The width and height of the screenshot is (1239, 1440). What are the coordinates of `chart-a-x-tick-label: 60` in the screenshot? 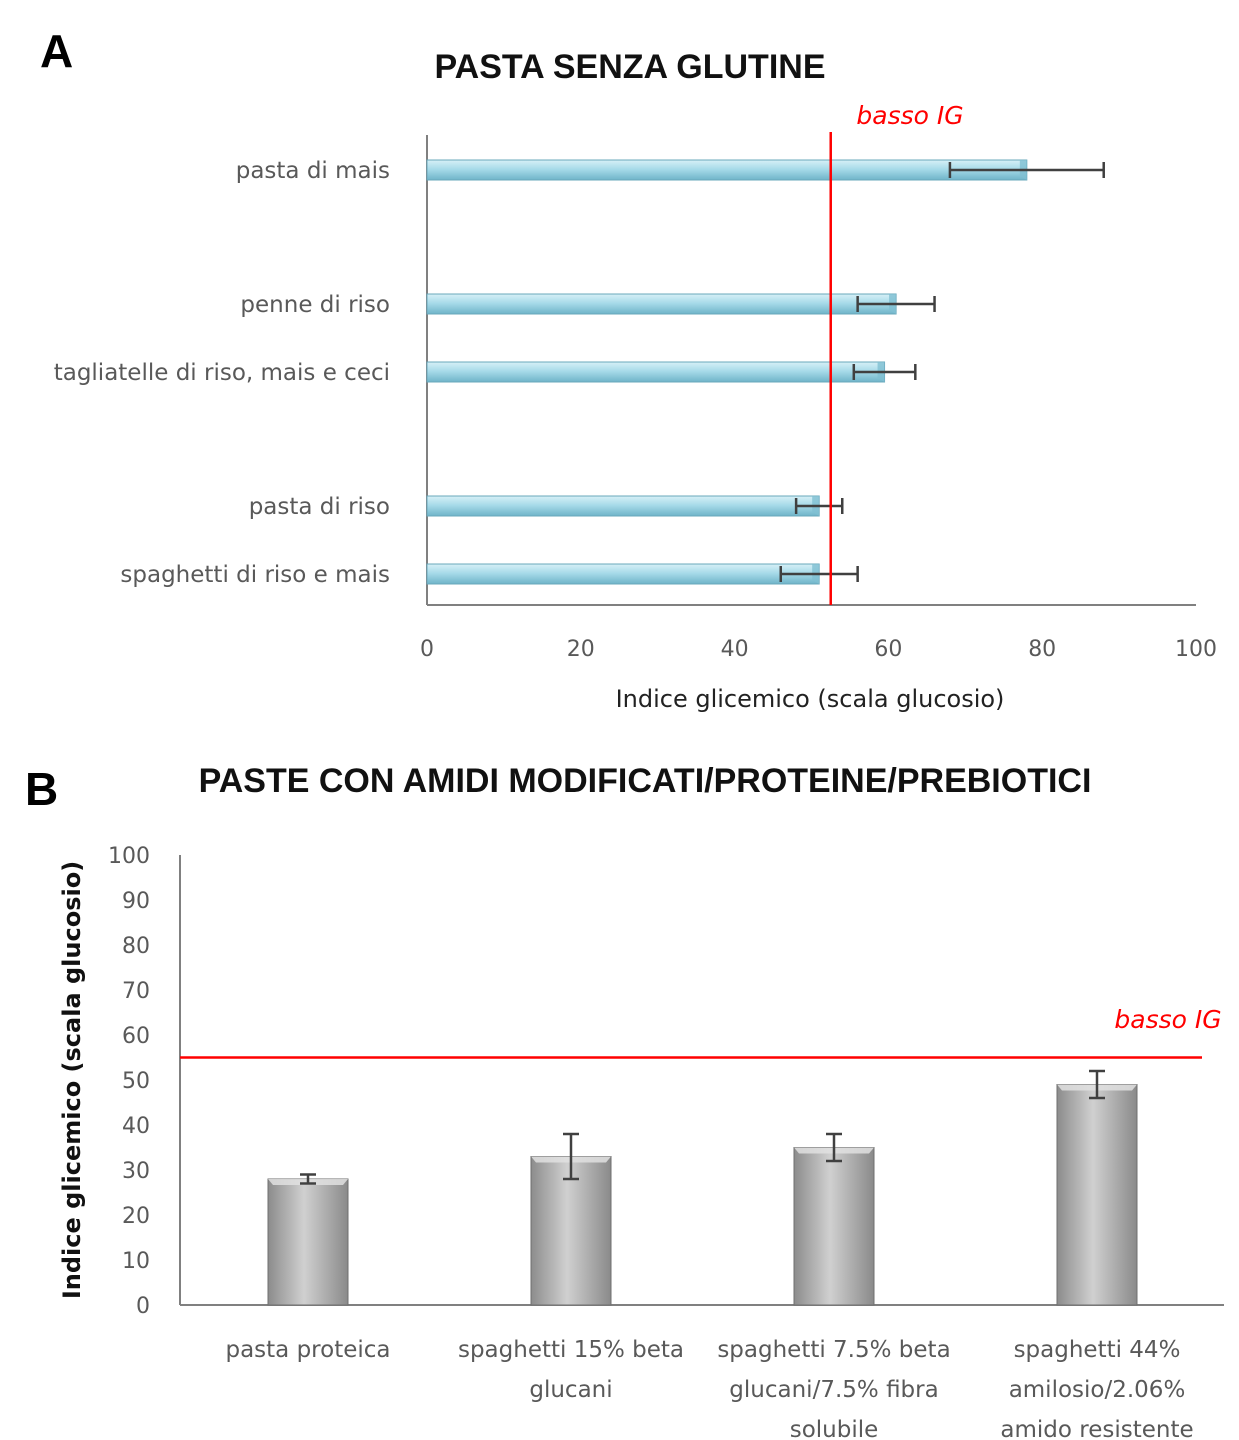 It's located at (888, 649).